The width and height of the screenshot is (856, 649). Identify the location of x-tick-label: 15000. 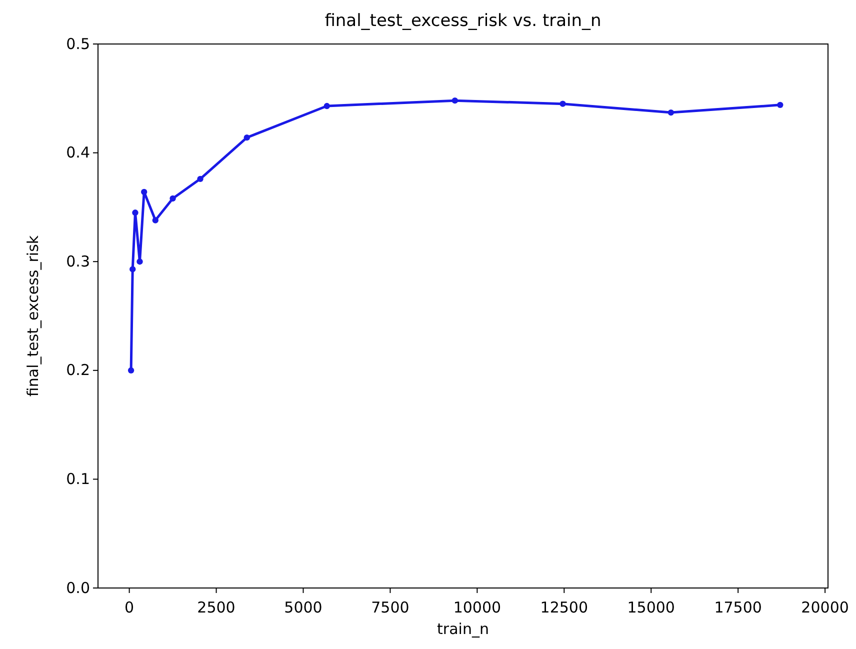
(651, 607).